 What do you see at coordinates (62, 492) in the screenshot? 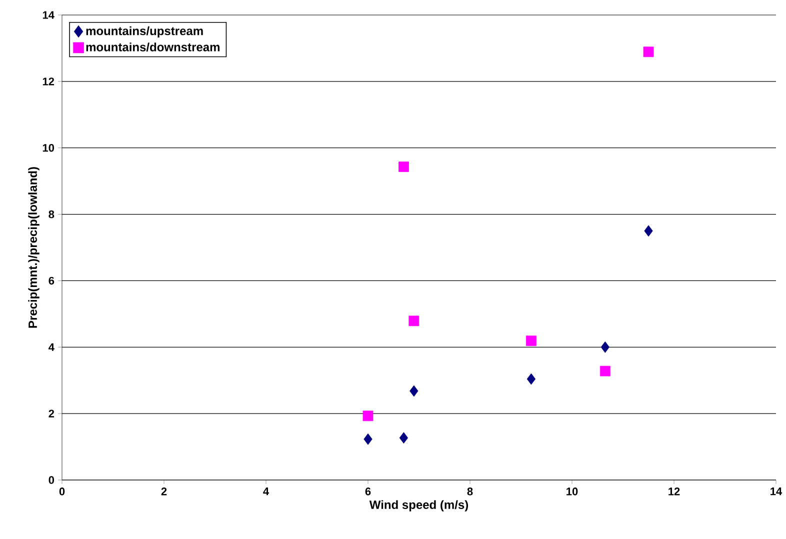
I see `x-tick-label: 0` at bounding box center [62, 492].